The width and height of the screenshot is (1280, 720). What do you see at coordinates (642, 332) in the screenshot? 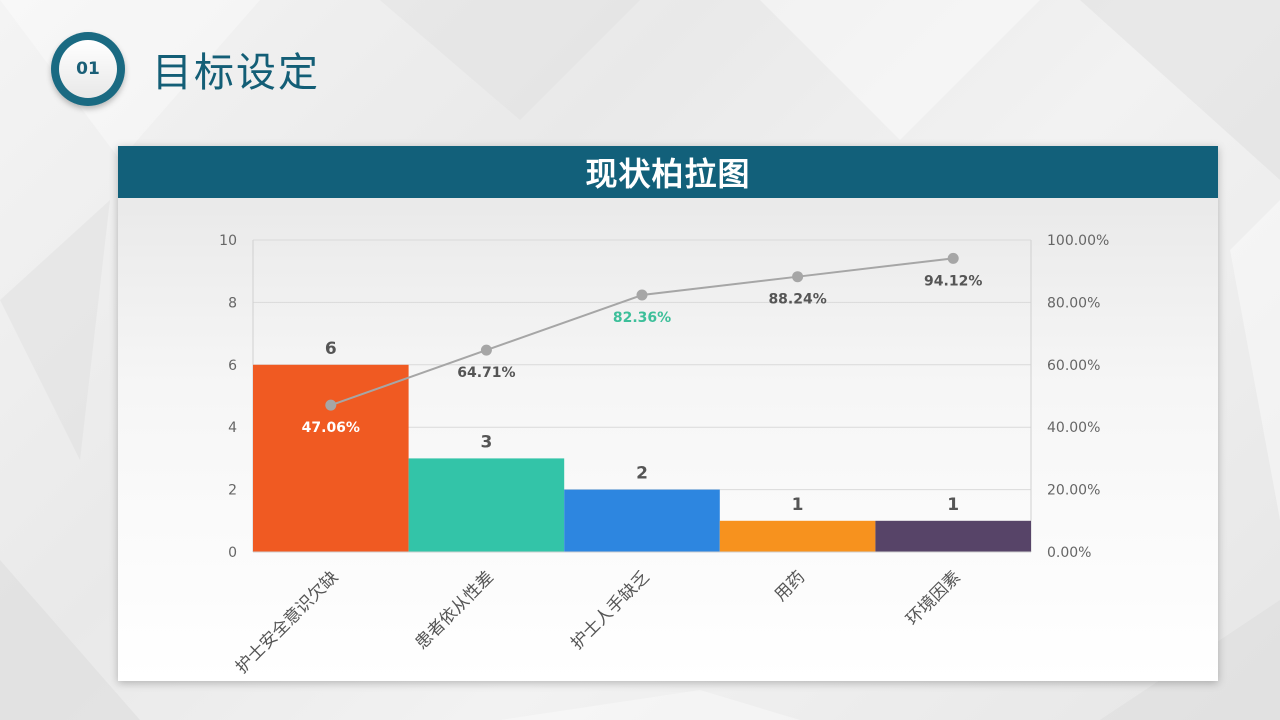
I see `cumulative-line` at bounding box center [642, 332].